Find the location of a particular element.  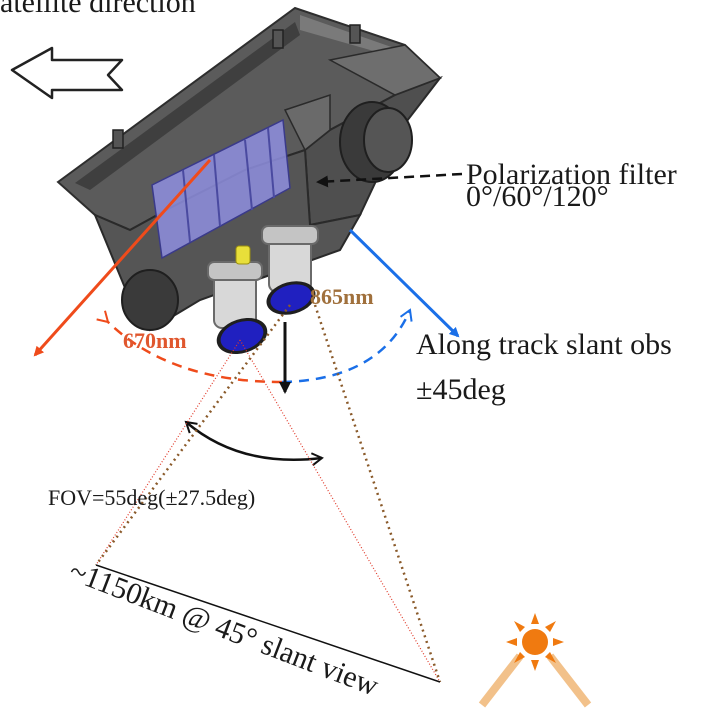

along-track-angle-label: ±45deg is located at coordinates (461, 389).